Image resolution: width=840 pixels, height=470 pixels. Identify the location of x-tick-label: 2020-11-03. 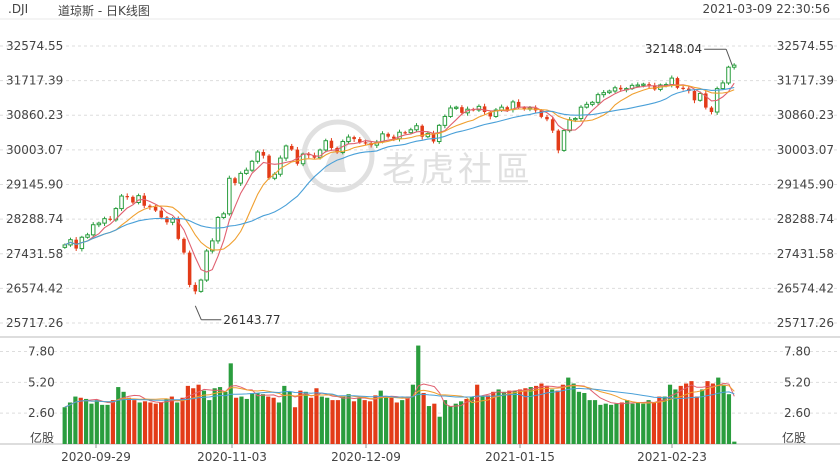
(232, 457).